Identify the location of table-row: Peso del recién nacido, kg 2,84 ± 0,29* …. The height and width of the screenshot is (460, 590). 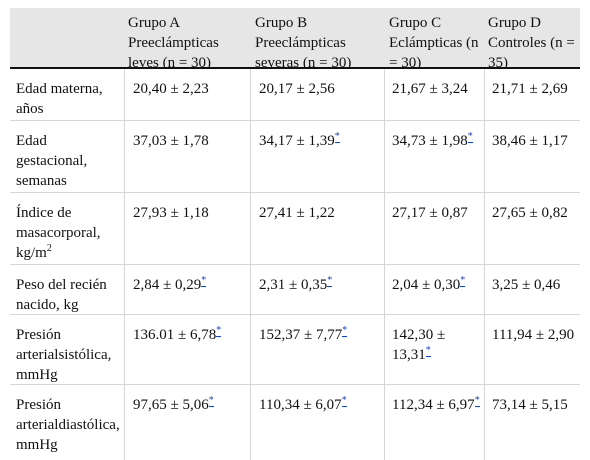
(295, 290).